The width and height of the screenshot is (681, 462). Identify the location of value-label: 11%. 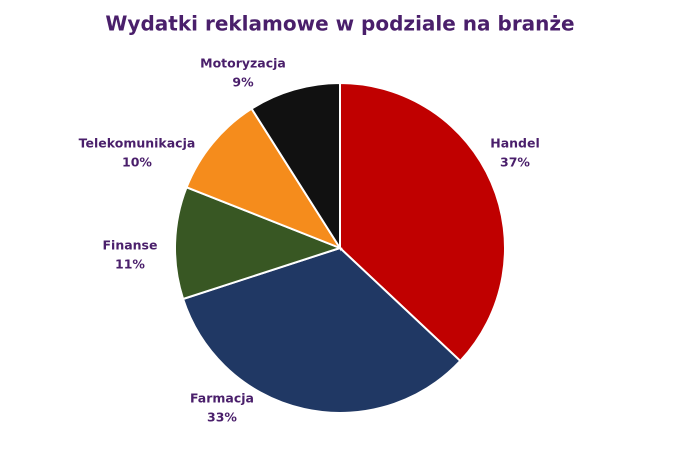
(130, 264).